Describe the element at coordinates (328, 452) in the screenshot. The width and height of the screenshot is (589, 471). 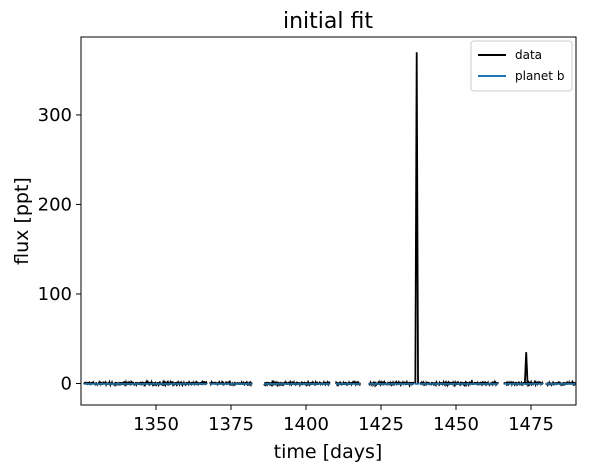
I see `x-axis-label: time [days]` at that location.